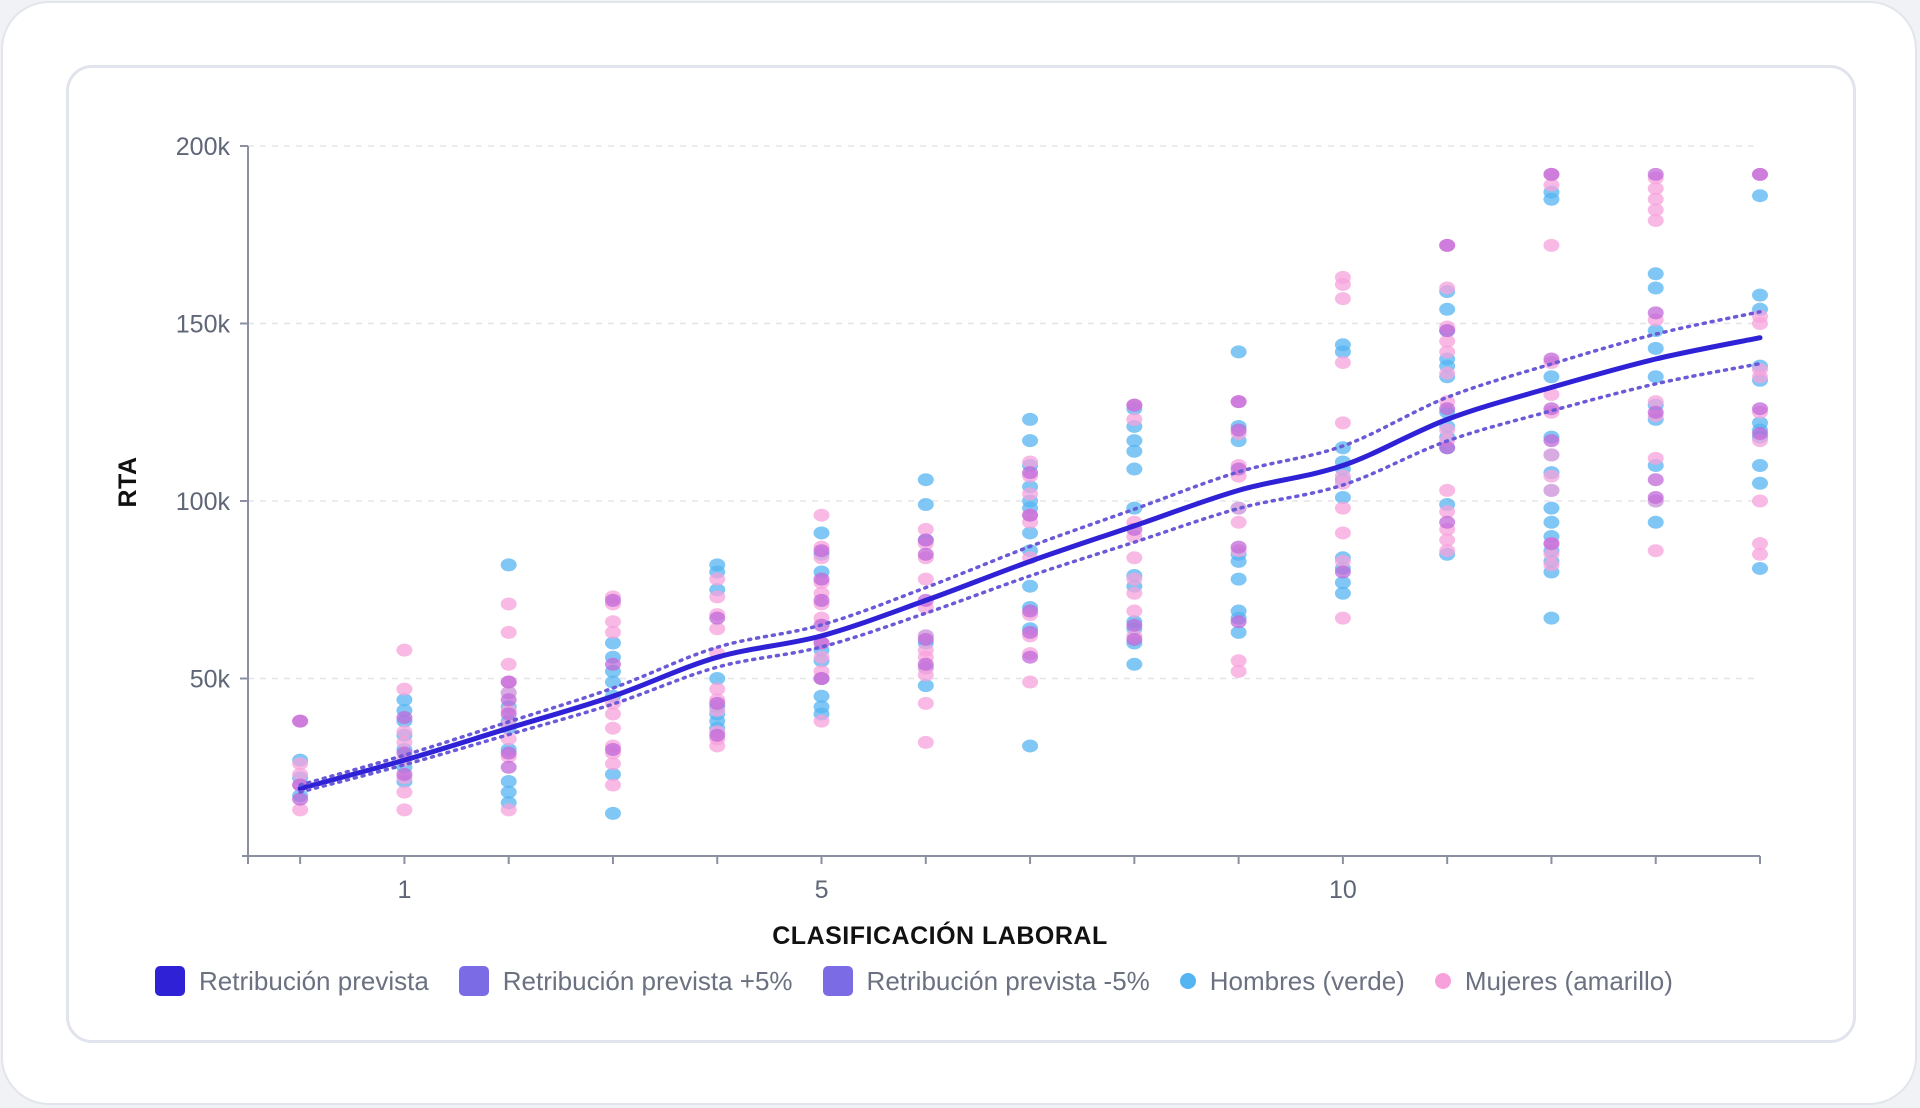 The width and height of the screenshot is (1920, 1108). What do you see at coordinates (986, 981) in the screenshot?
I see `legend-item: Retribución prevista -5%` at bounding box center [986, 981].